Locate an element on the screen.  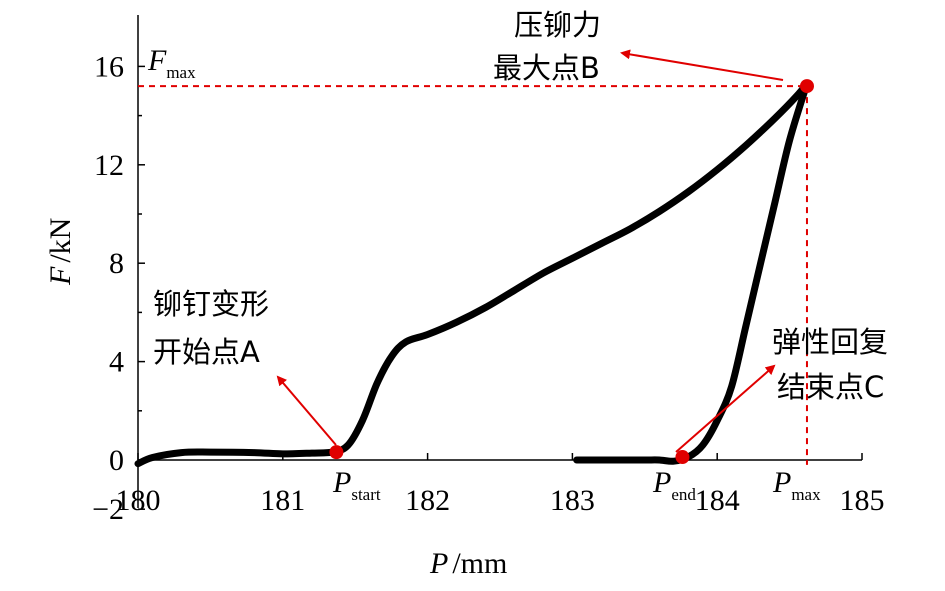
point-c is located at coordinates (682, 457).